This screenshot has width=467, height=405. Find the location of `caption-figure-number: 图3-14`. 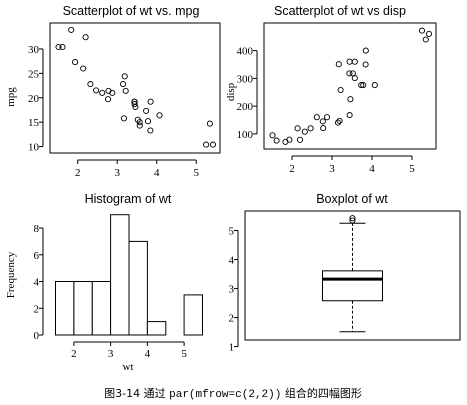

caption-figure-number: 图3-14 is located at coordinates (122, 393).